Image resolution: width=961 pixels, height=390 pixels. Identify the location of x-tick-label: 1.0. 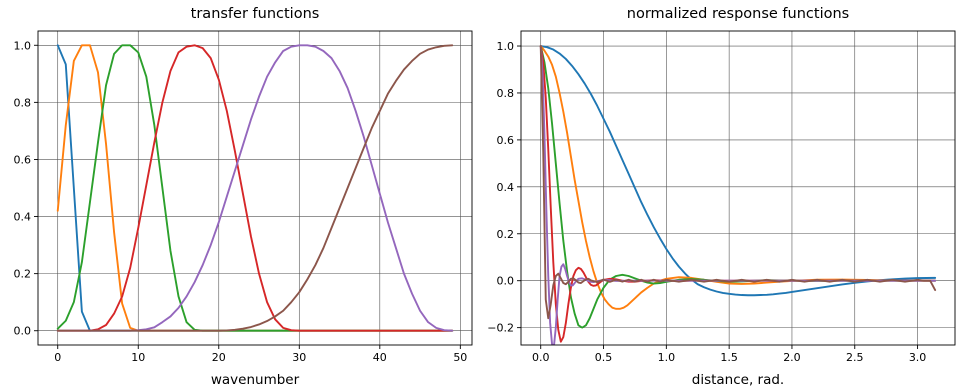
(667, 357).